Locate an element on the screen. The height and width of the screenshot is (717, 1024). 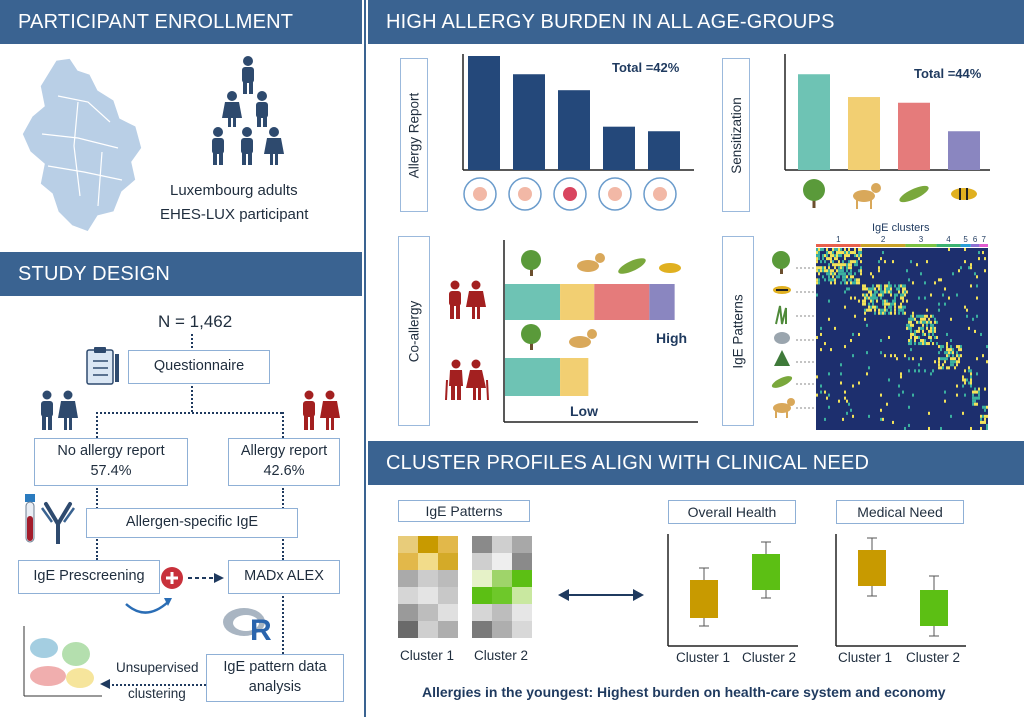
questionnaire-box: Questionnaire is located at coordinates (199, 367).